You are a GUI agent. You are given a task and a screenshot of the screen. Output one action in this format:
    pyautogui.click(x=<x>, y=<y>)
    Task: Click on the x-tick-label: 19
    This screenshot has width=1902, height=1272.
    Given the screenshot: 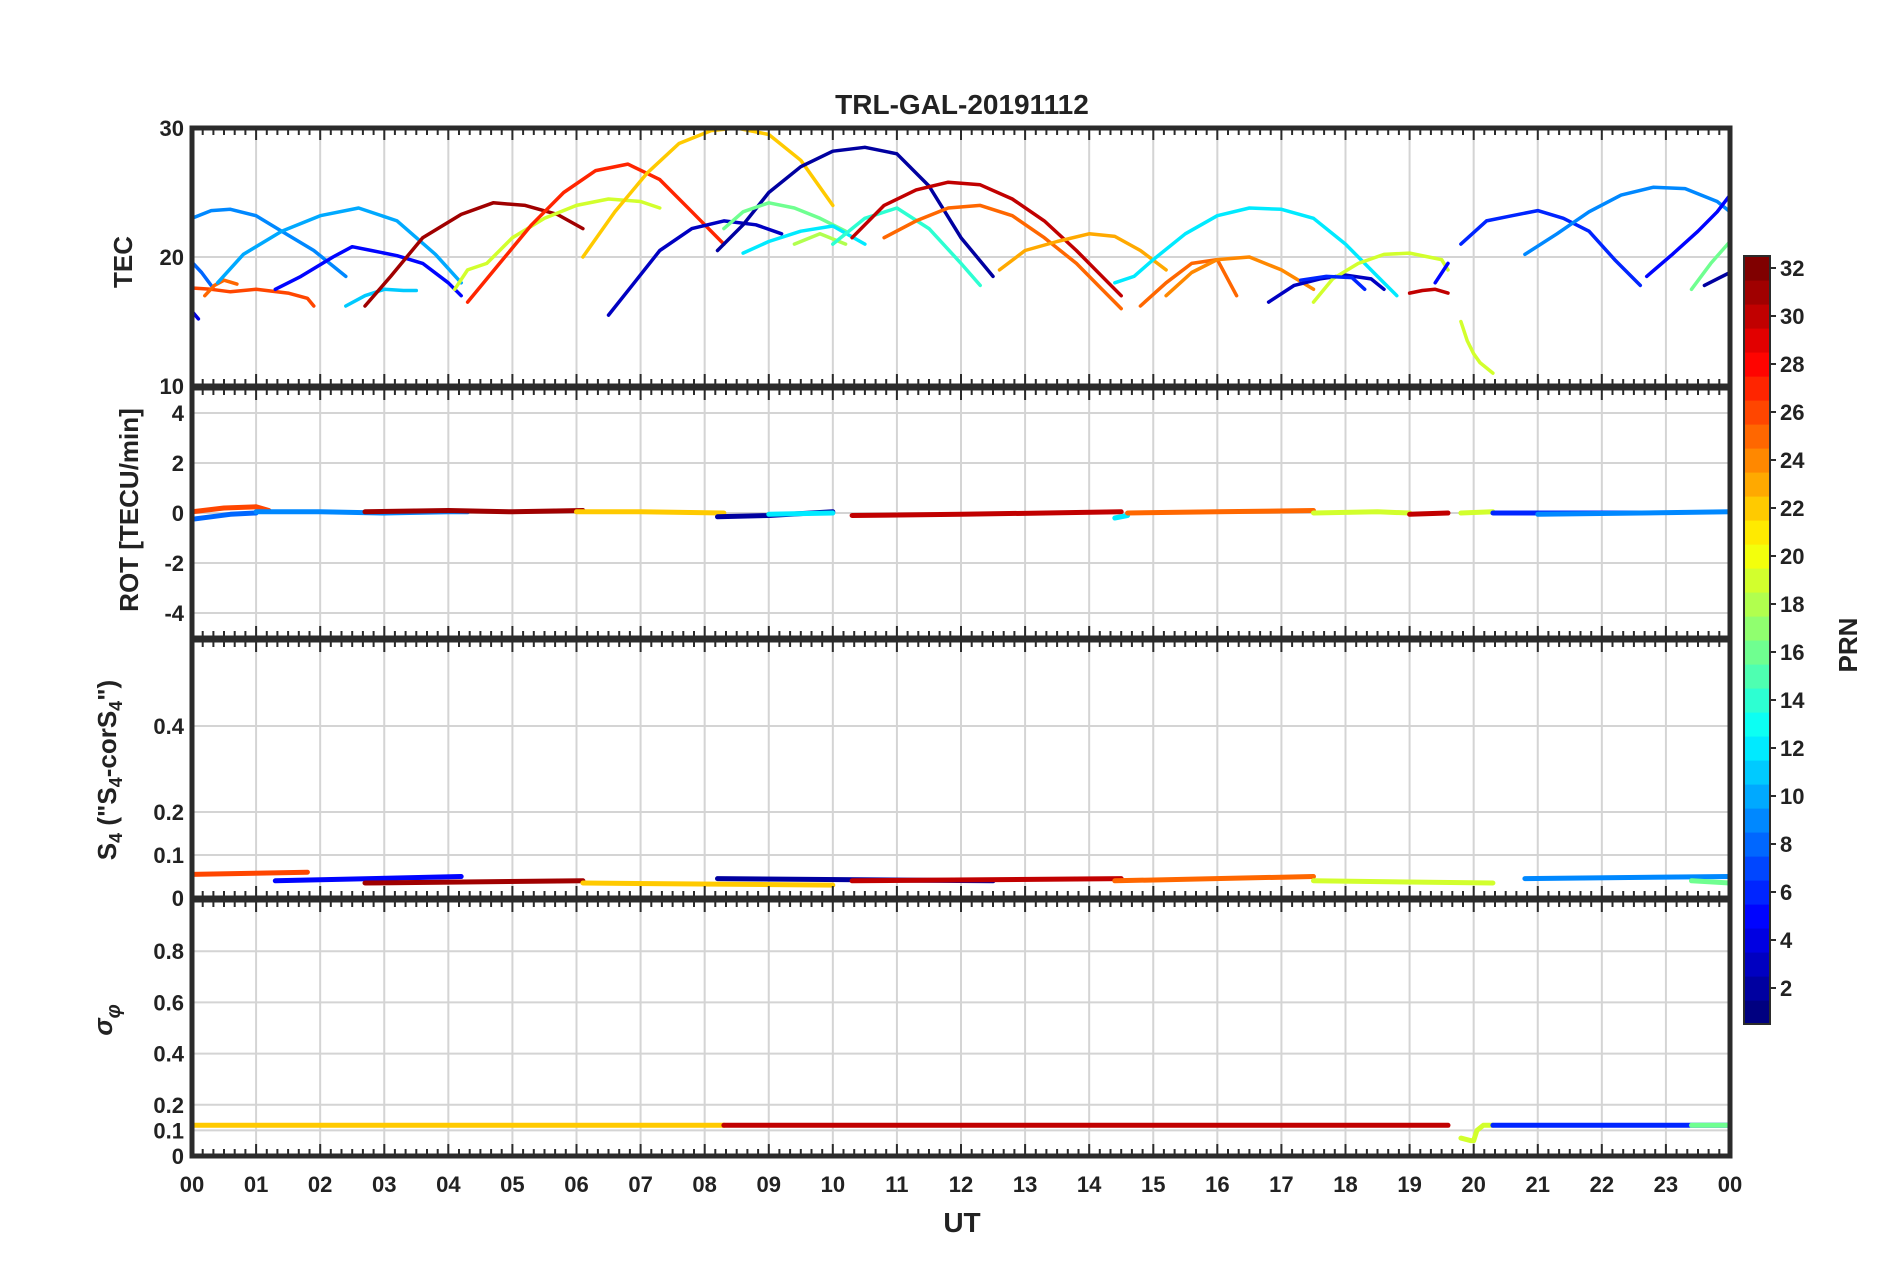 What is the action you would take?
    pyautogui.click(x=1409, y=1184)
    